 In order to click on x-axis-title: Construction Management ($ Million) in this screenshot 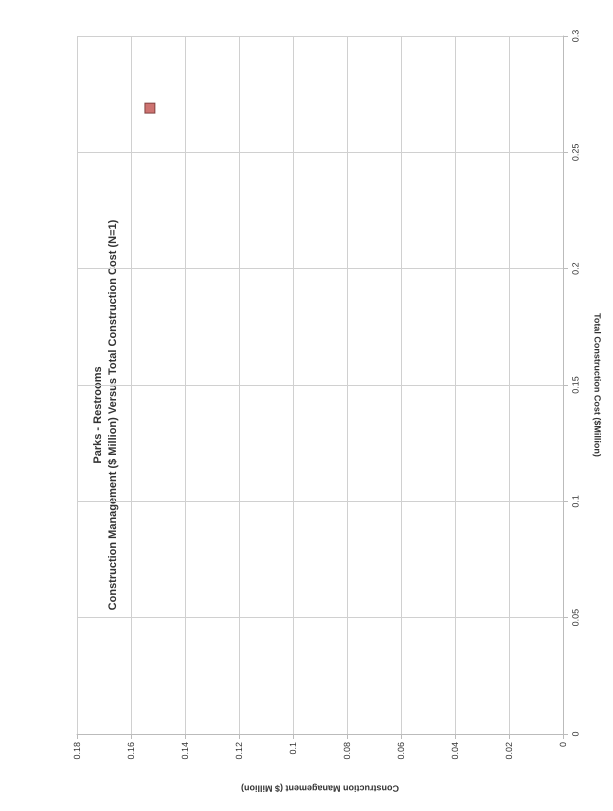, I will do `click(320, 789)`.